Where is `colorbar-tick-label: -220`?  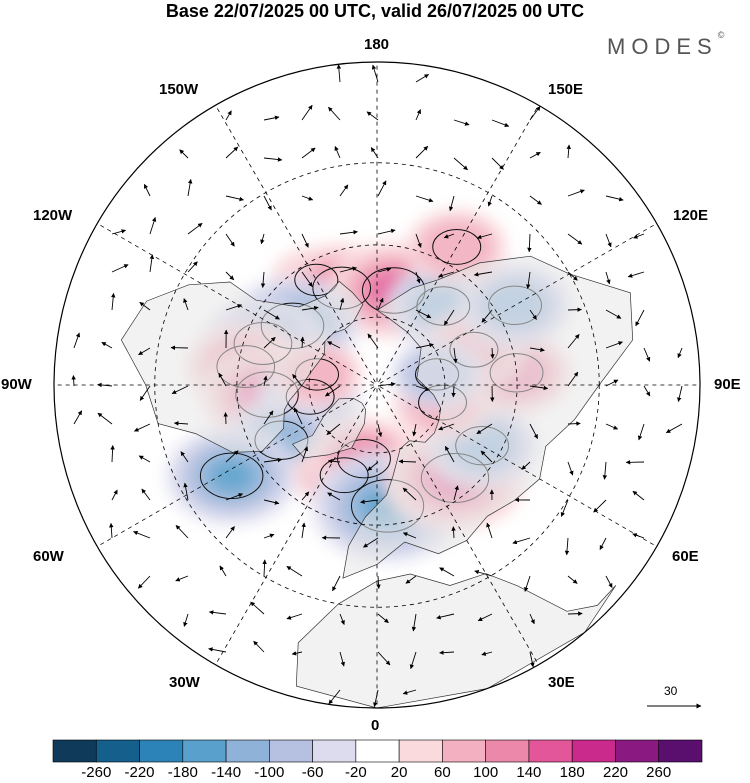 colorbar-tick-label: -220 is located at coordinates (139, 772).